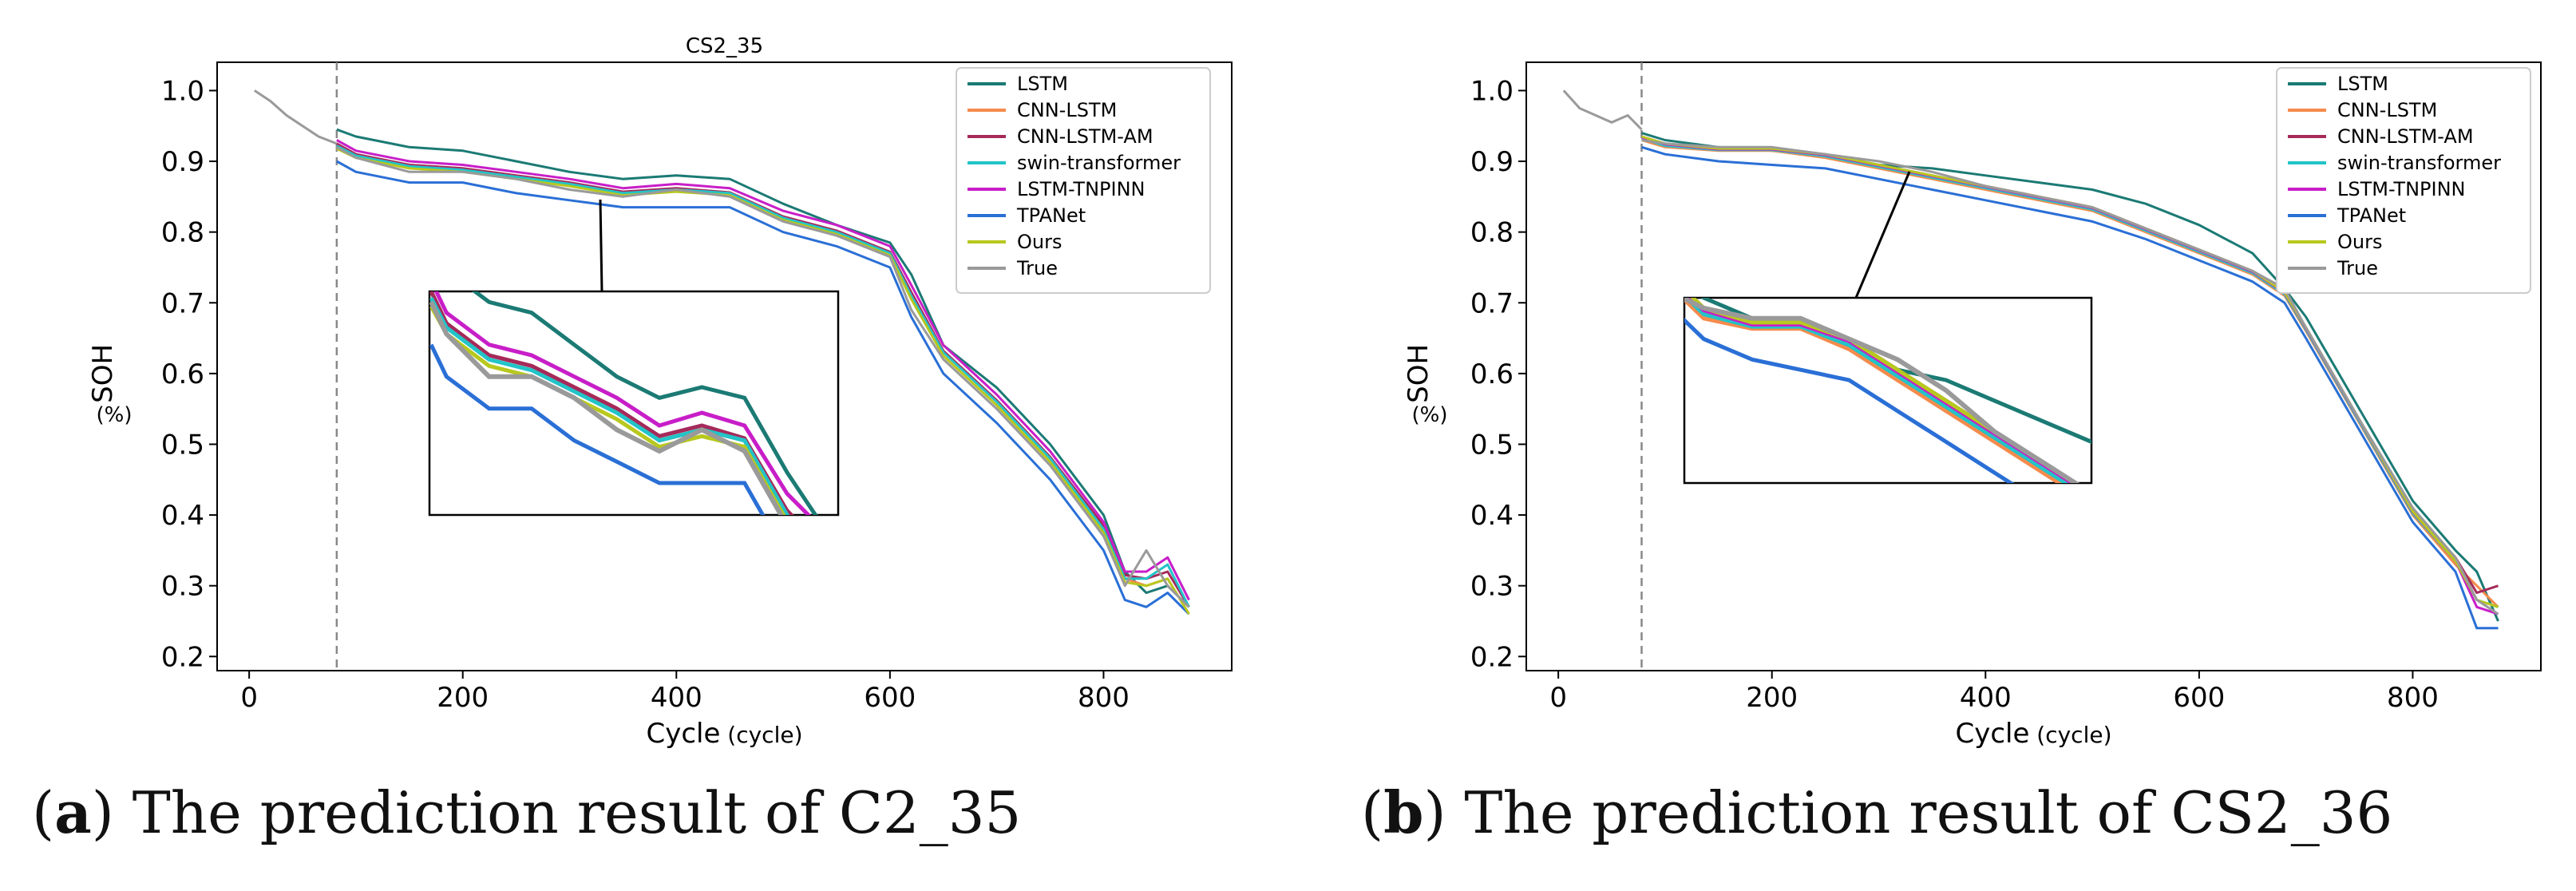 The height and width of the screenshot is (891, 2576). I want to click on chart-title: CS2_35, so click(724, 46).